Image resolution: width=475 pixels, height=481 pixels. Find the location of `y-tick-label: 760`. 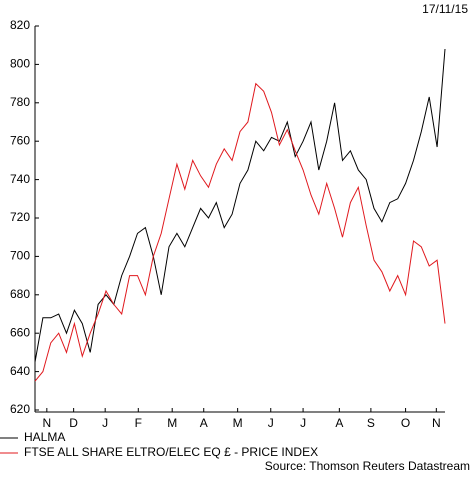

y-tick-label: 760 is located at coordinates (20, 140).